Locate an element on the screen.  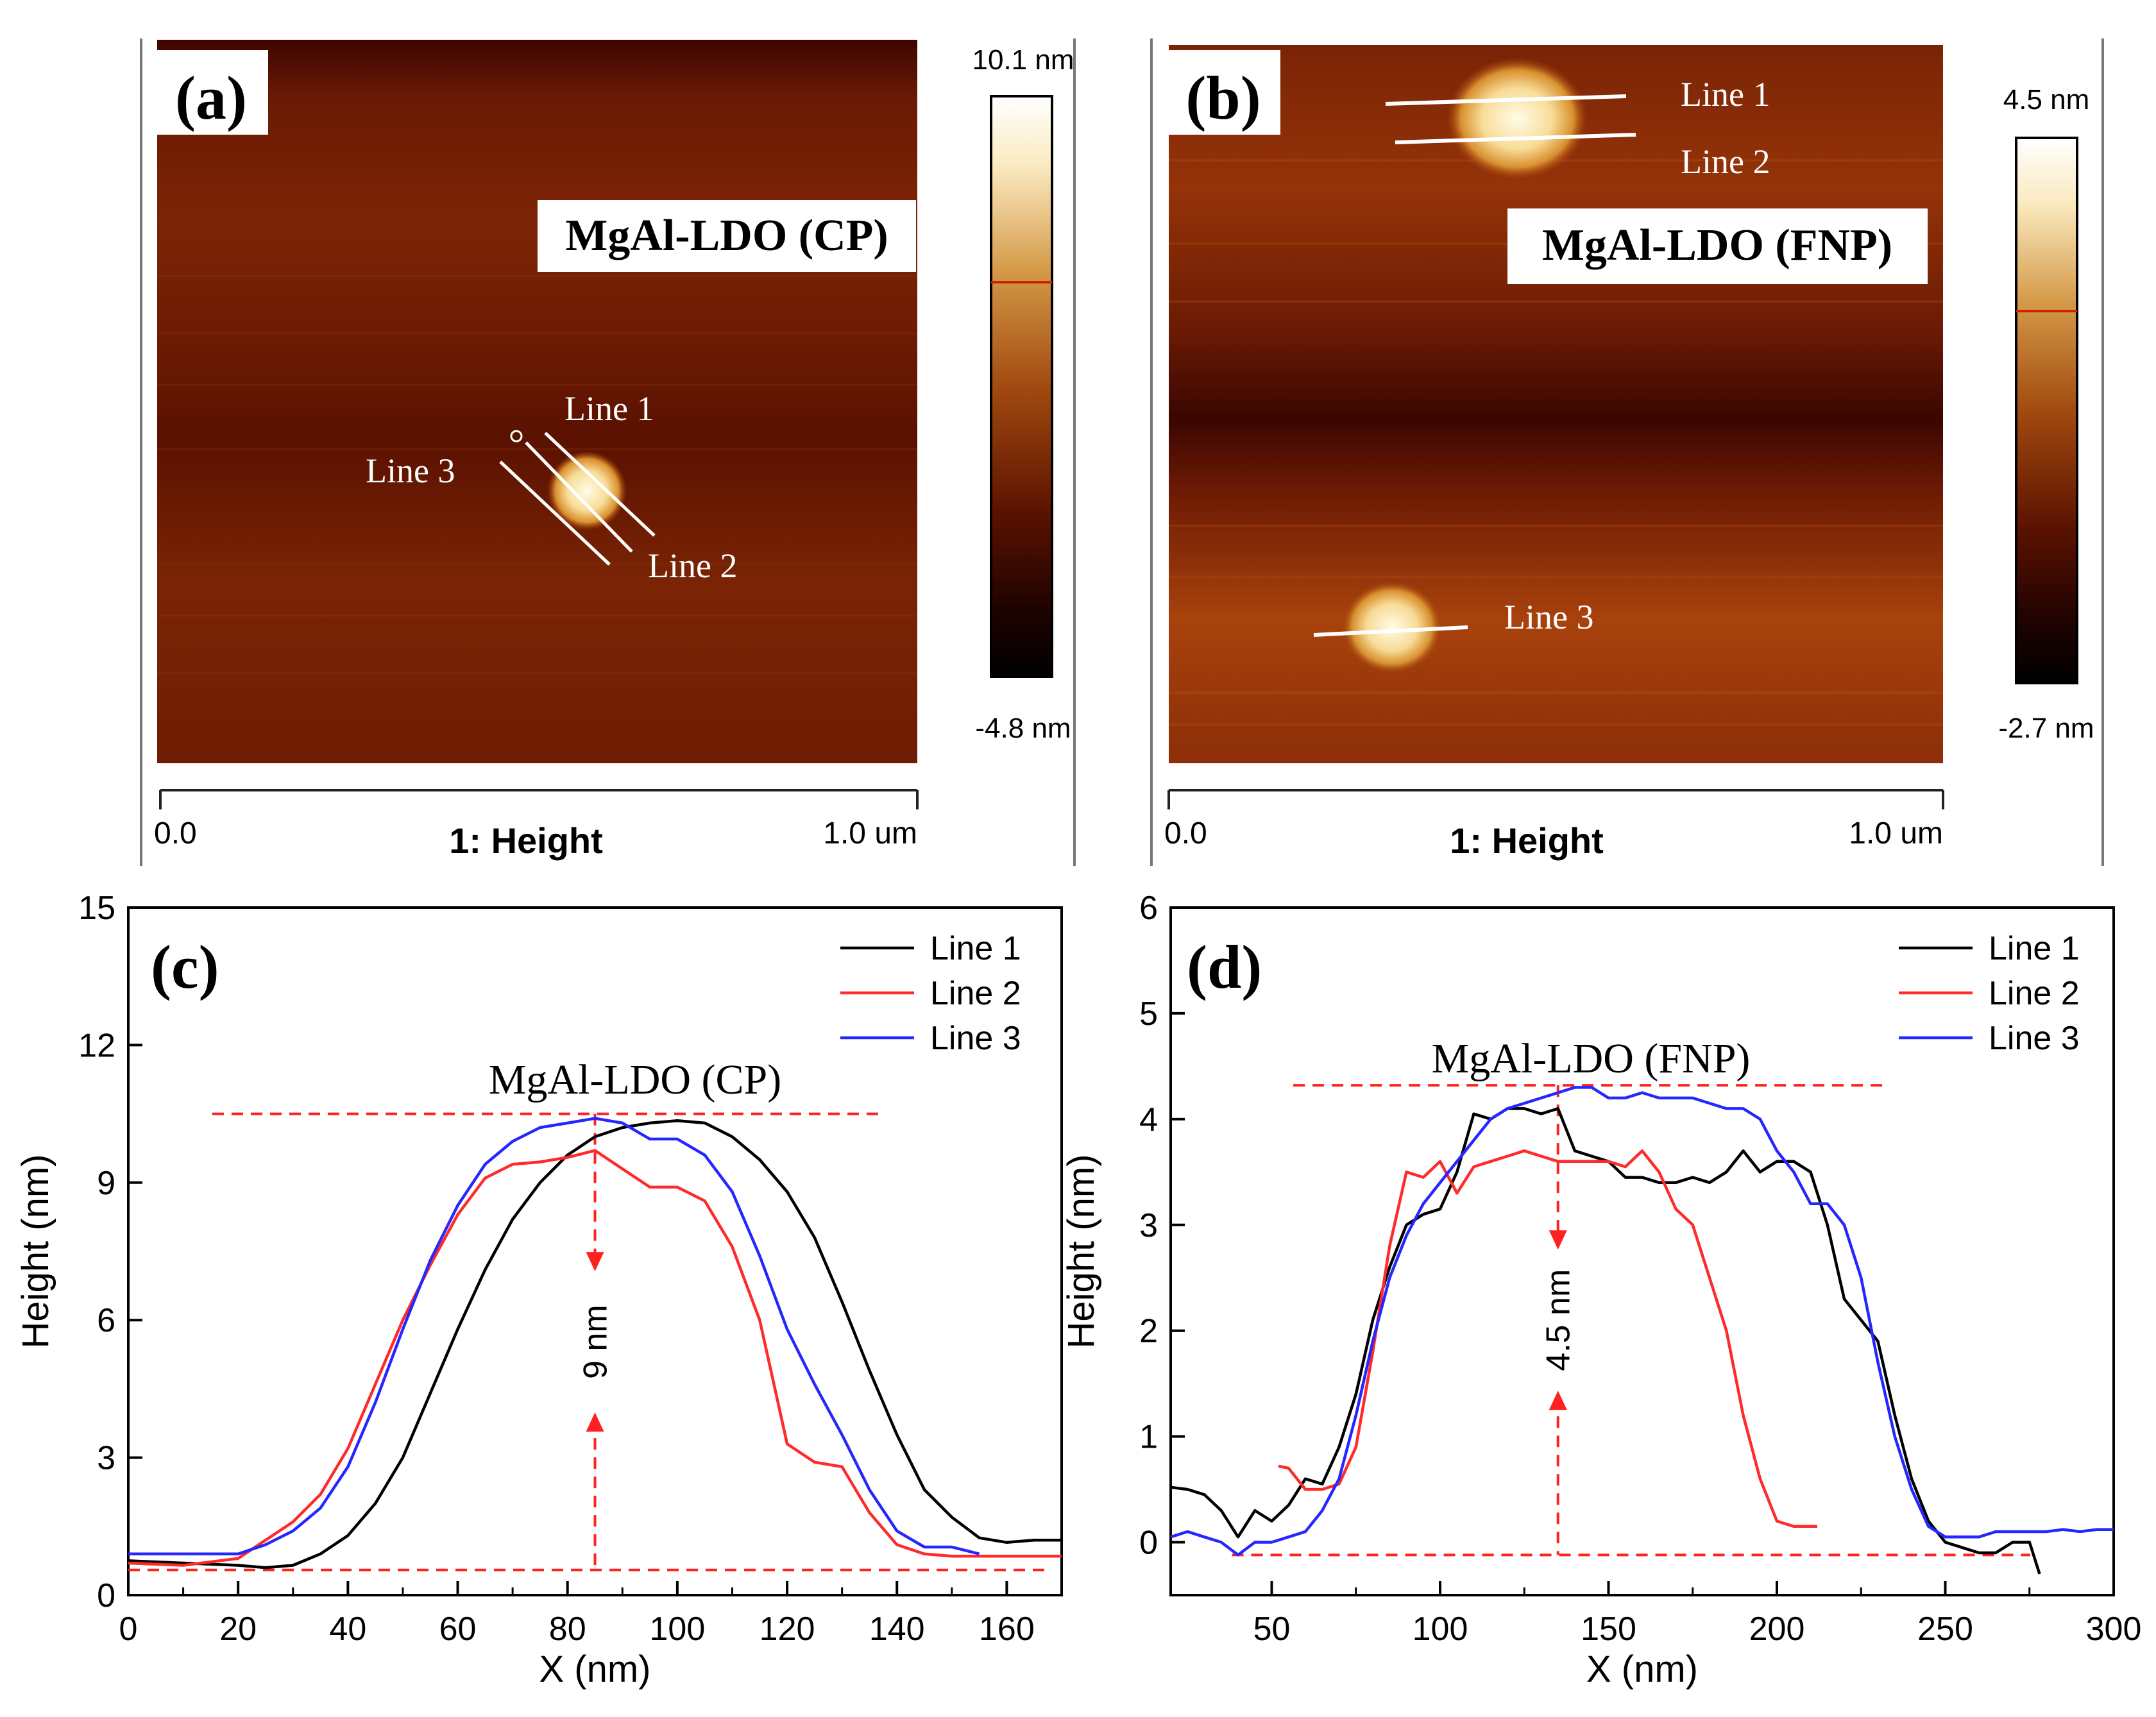
x-tick-label: 0 is located at coordinates (128, 1629).